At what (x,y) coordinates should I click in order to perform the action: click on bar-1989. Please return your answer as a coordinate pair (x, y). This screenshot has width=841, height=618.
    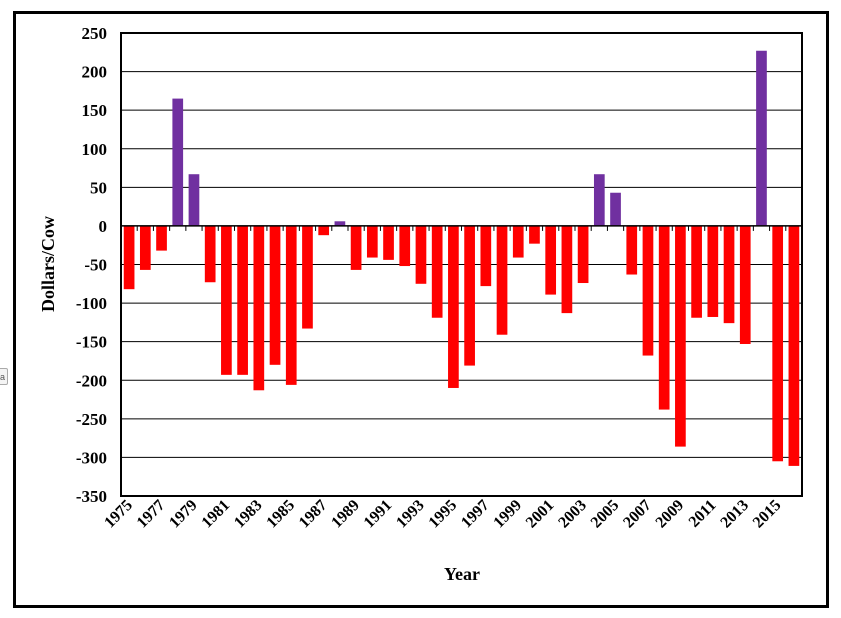
    Looking at the image, I should click on (356, 247).